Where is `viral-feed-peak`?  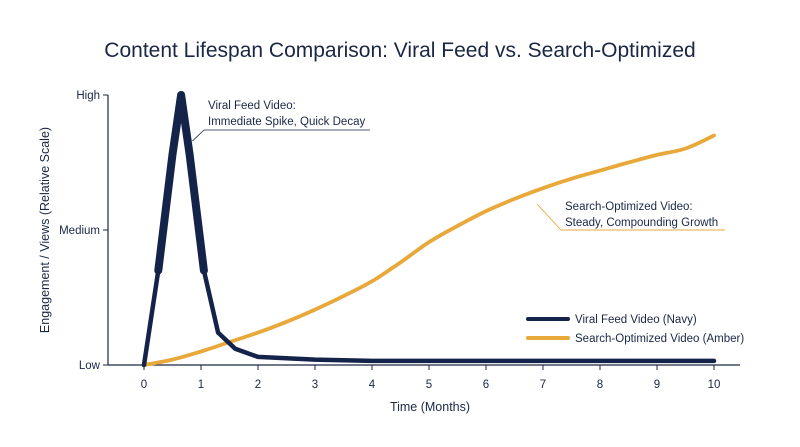
viral-feed-peak is located at coordinates (181, 183).